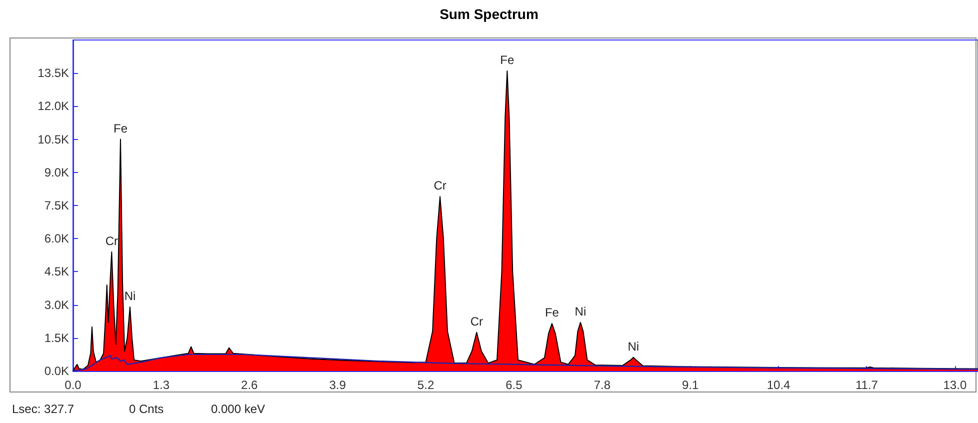  I want to click on y-tick-label: 1.5K, so click(56, 337).